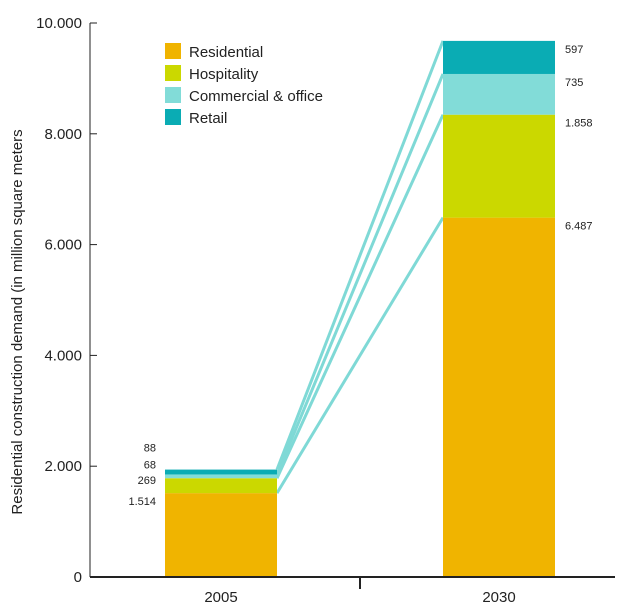 Image resolution: width=630 pixels, height=605 pixels. Describe the element at coordinates (498, 597) in the screenshot. I see `x-tick-label: 2030` at that location.